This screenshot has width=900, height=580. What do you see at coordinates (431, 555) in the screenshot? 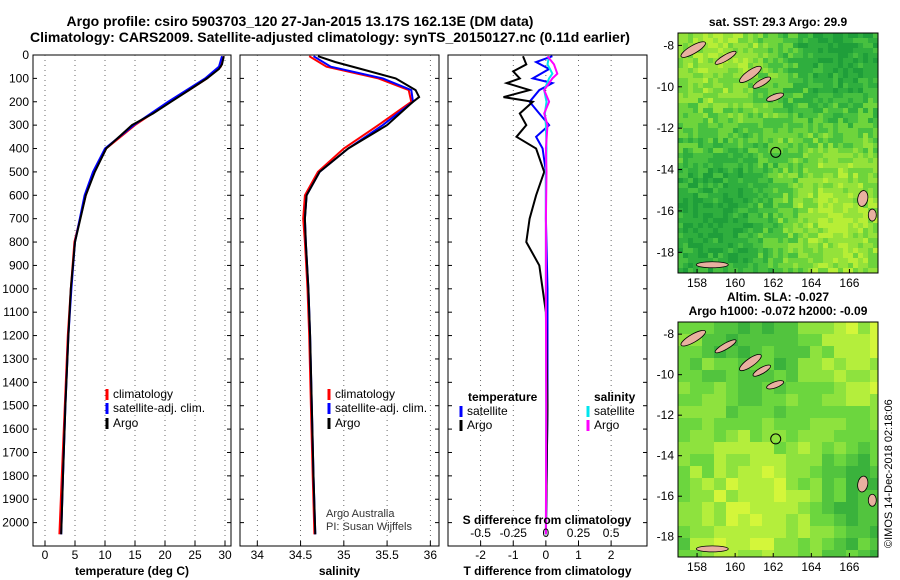
I see `salinity-xtick-label: 36` at bounding box center [431, 555].